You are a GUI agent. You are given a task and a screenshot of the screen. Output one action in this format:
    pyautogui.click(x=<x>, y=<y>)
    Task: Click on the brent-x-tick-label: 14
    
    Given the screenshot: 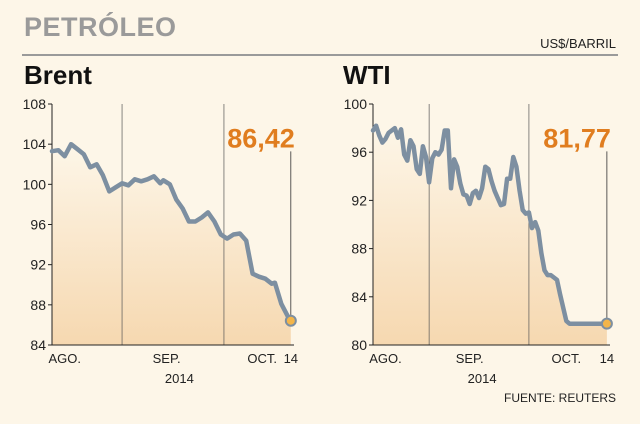 What is the action you would take?
    pyautogui.click(x=291, y=358)
    